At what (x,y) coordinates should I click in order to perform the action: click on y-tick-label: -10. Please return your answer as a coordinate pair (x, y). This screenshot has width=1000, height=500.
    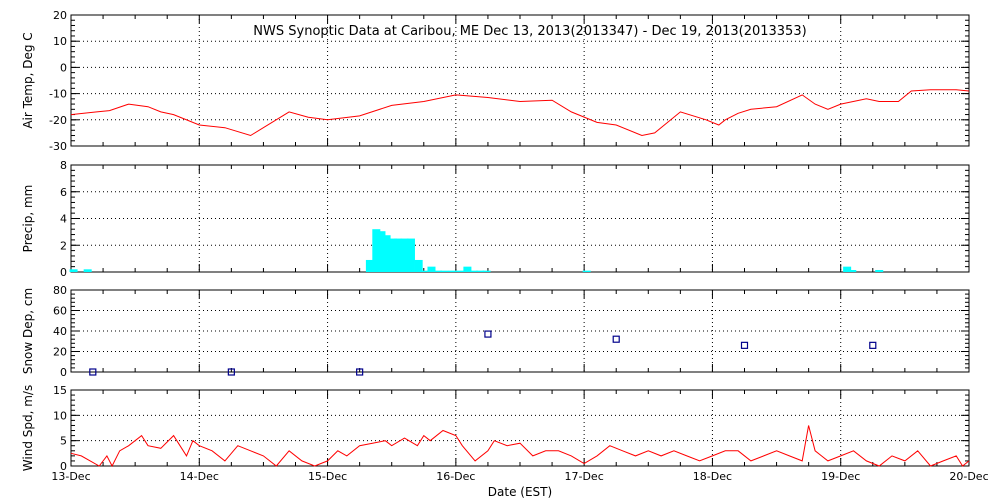
    Looking at the image, I should click on (58, 94).